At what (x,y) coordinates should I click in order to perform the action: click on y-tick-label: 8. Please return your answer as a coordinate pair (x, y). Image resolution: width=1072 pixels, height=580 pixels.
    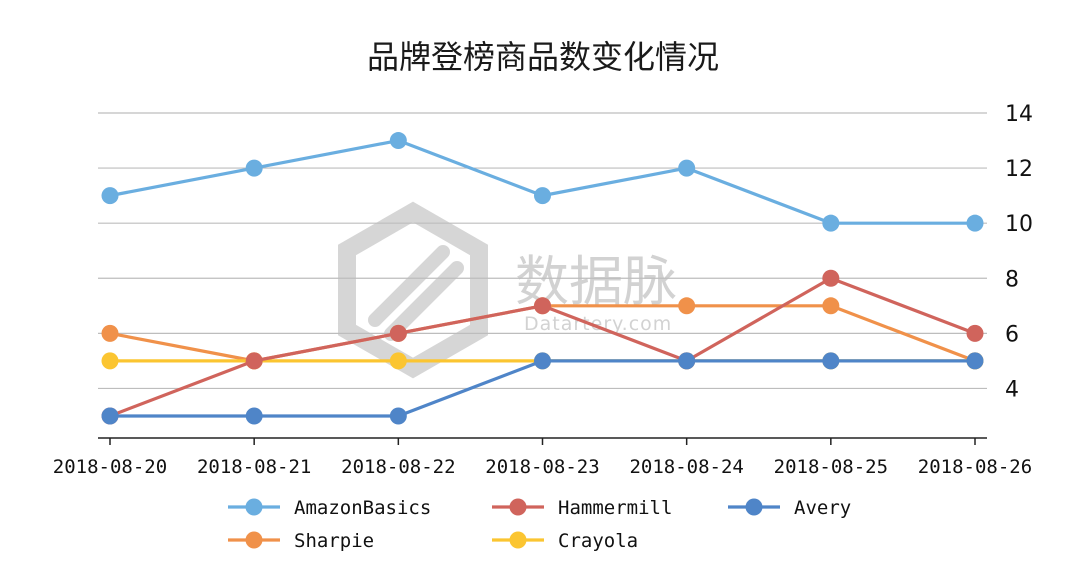
    Looking at the image, I should click on (1012, 279).